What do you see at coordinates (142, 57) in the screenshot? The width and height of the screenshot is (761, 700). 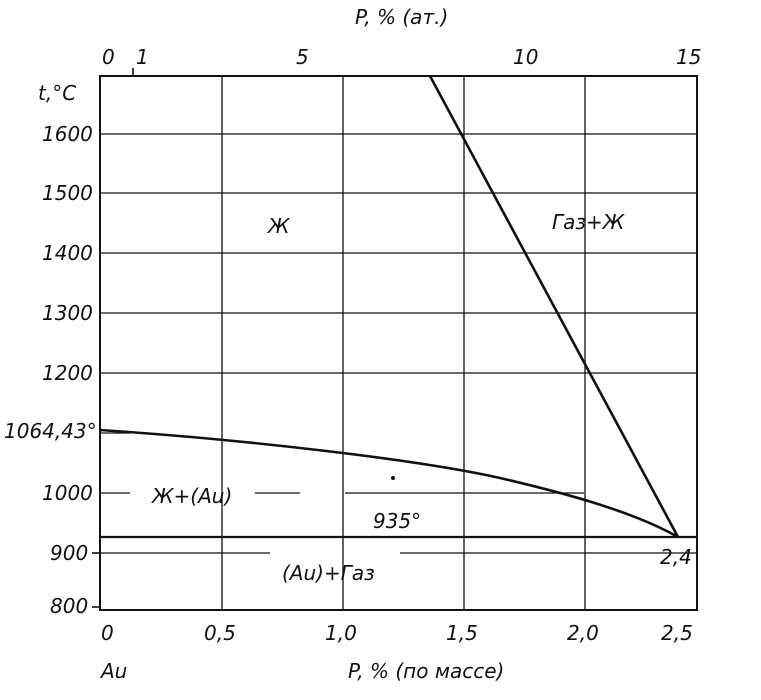 I see `top-tick-label-1: 1` at bounding box center [142, 57].